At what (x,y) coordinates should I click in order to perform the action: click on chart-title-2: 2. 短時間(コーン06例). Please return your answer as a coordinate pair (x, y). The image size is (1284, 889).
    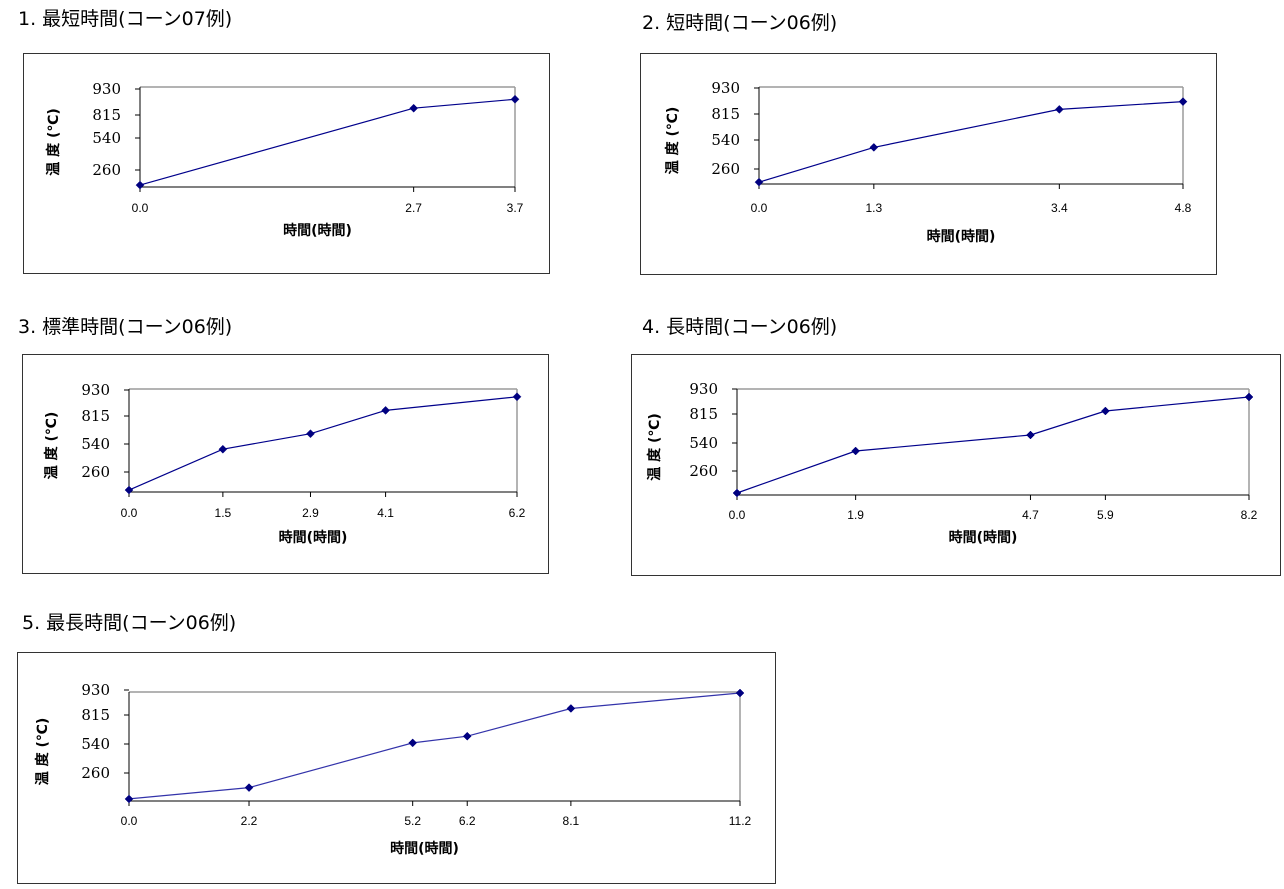
    Looking at the image, I should click on (740, 23).